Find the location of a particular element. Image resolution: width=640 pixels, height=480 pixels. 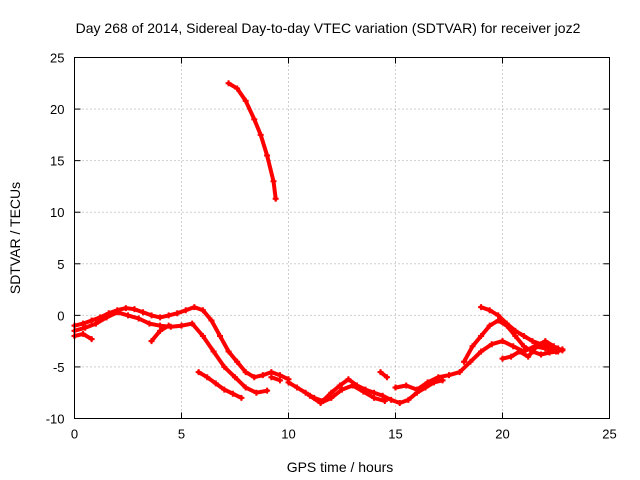

y-tick-label: 25 is located at coordinates (57, 58).